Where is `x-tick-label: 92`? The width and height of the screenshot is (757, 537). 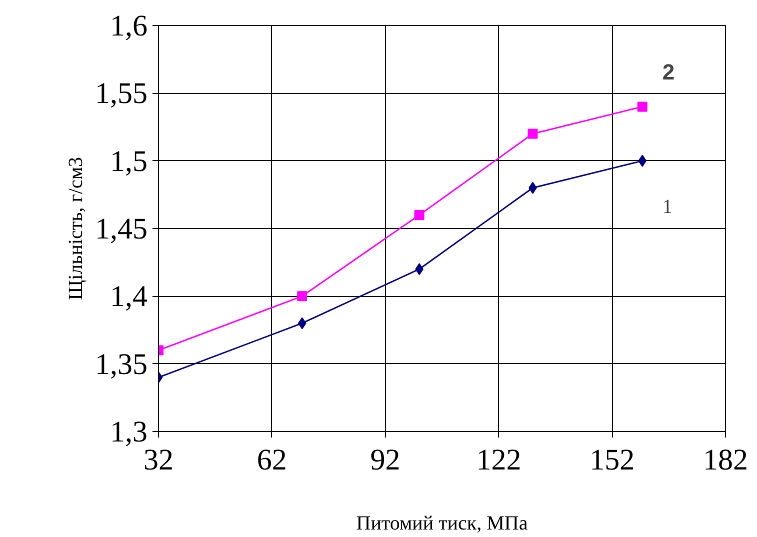 x-tick-label: 92 is located at coordinates (385, 460).